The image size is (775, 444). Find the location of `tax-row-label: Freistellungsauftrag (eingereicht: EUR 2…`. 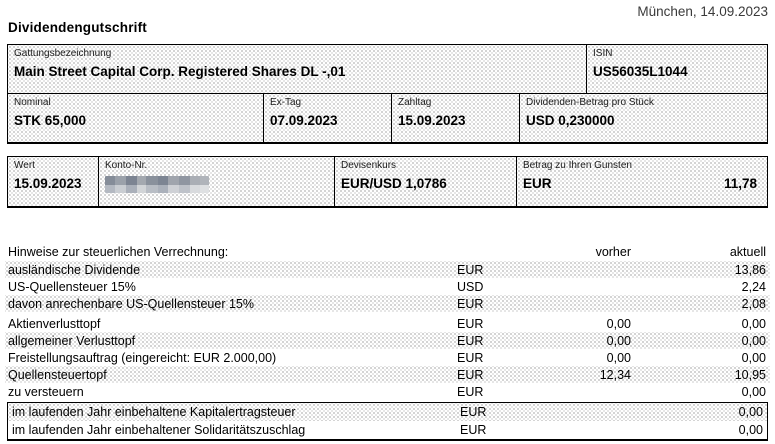

tax-row-label: Freistellungsauftrag (eingereicht: EUR 2… is located at coordinates (142, 357).